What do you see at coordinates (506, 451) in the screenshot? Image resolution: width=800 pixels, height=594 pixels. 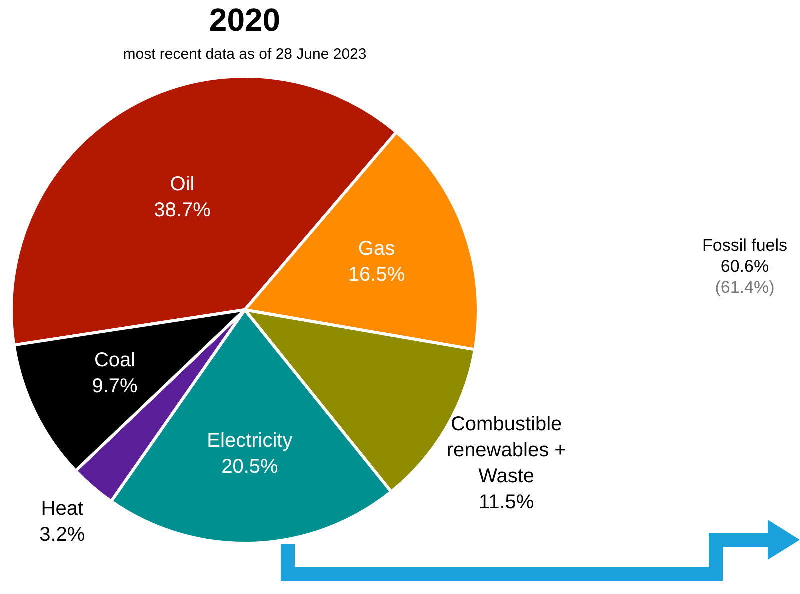 I see `slice-label: Combustible renewables + Waste` at bounding box center [506, 451].